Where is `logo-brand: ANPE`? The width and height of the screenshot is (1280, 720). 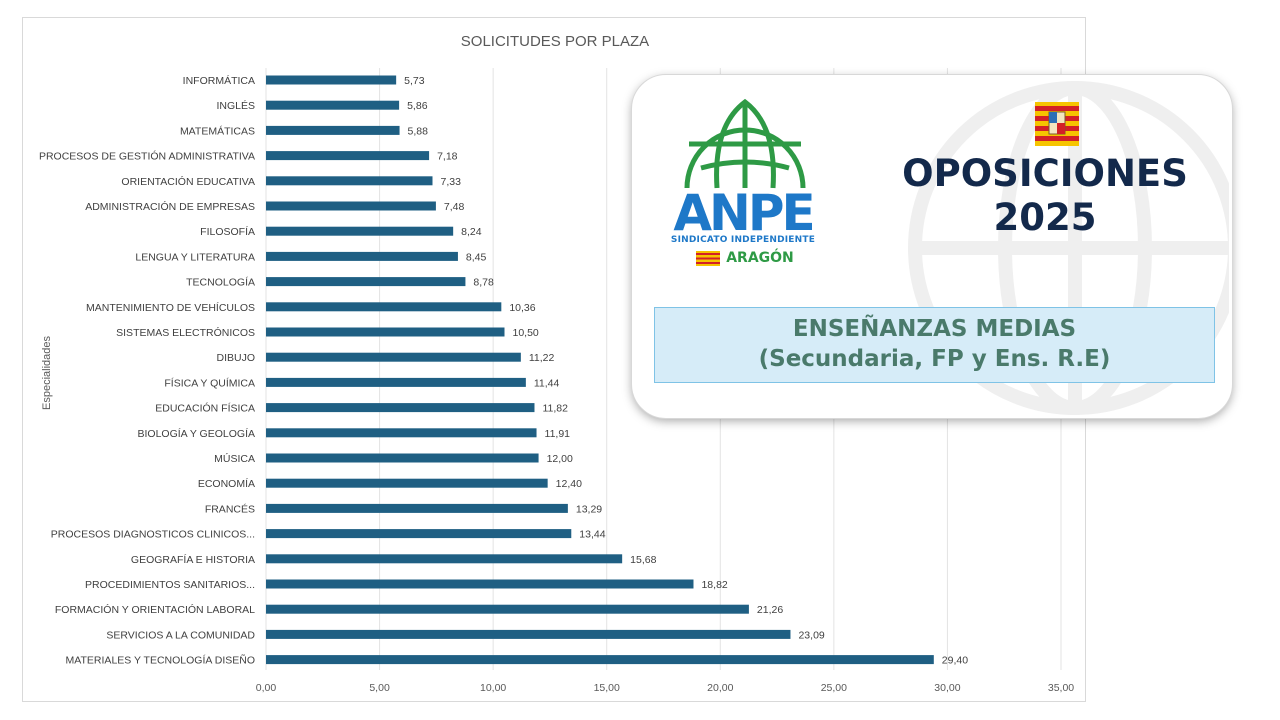
logo-brand: ANPE is located at coordinates (744, 213).